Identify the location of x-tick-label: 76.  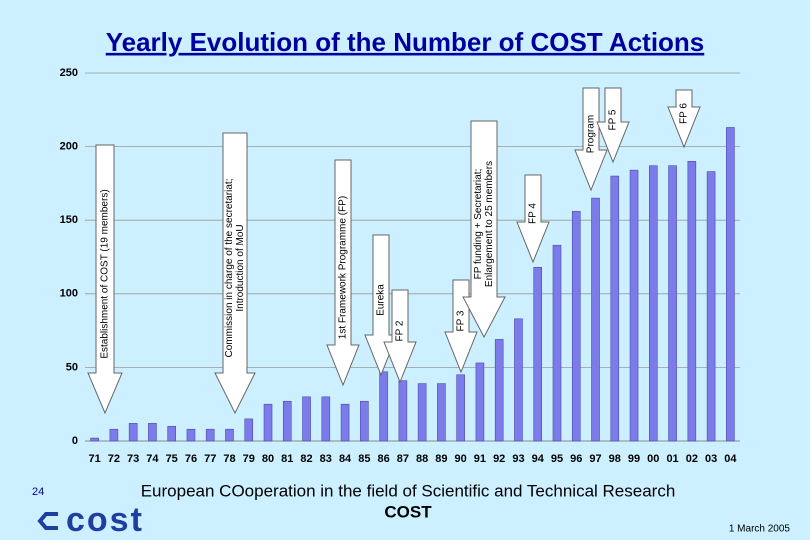
(191, 459).